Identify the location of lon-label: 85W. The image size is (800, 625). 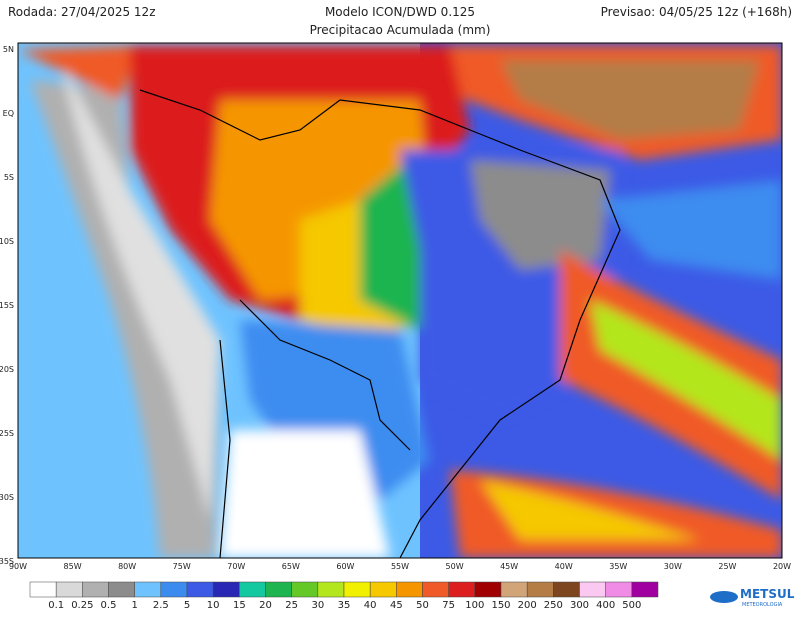
(73, 566).